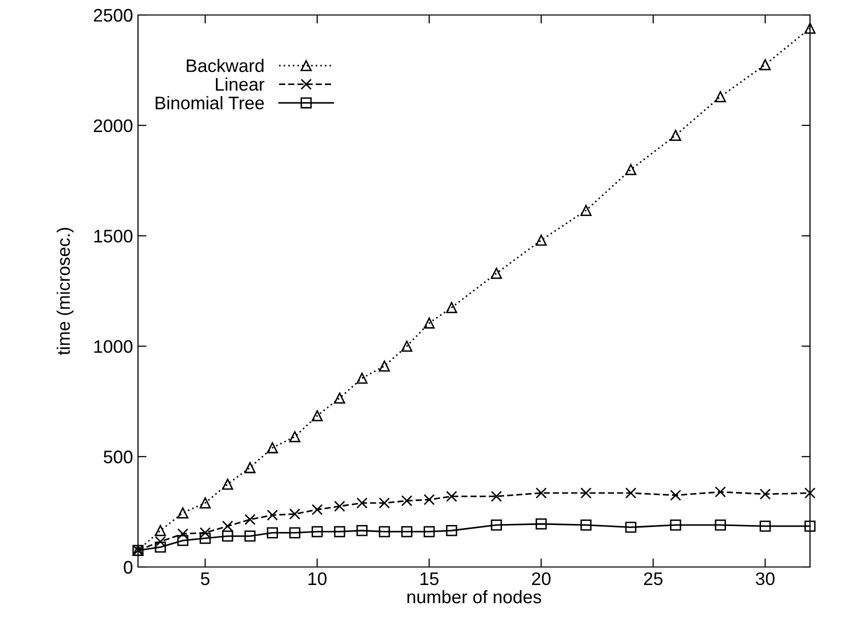  I want to click on x-tick-label: 5, so click(205, 579).